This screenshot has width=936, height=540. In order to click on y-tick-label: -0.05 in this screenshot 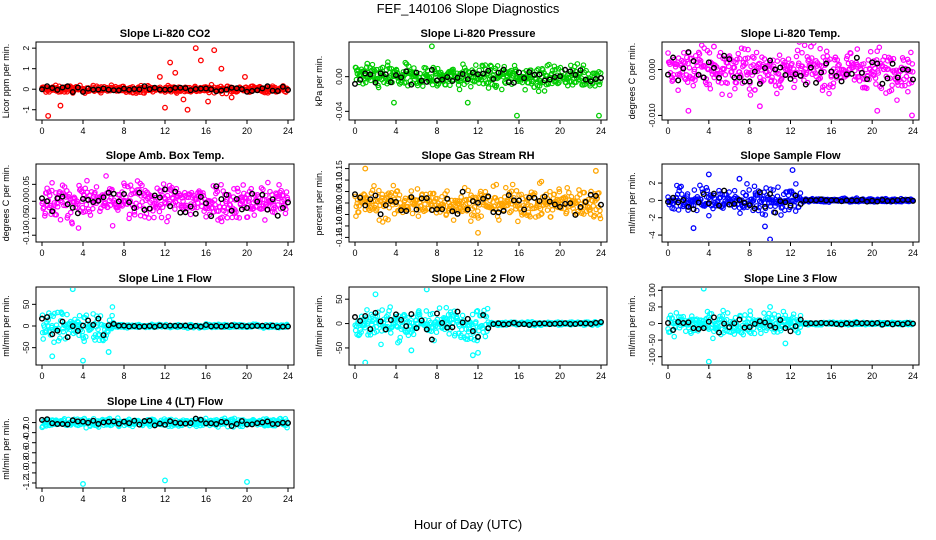, I will do `click(339, 215)`.